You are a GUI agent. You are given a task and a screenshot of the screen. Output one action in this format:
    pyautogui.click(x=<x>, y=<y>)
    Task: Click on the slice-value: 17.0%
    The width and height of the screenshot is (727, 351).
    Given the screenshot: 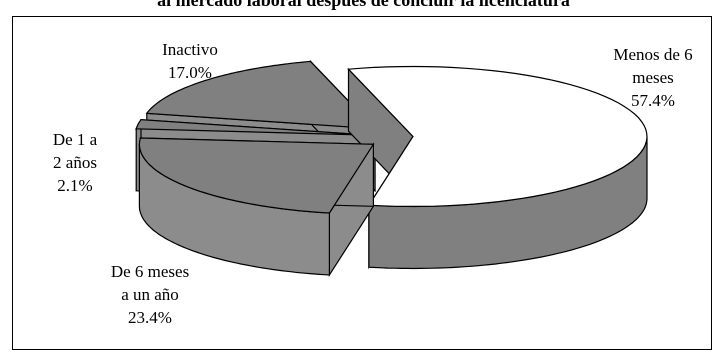 What is the action you would take?
    pyautogui.click(x=190, y=72)
    